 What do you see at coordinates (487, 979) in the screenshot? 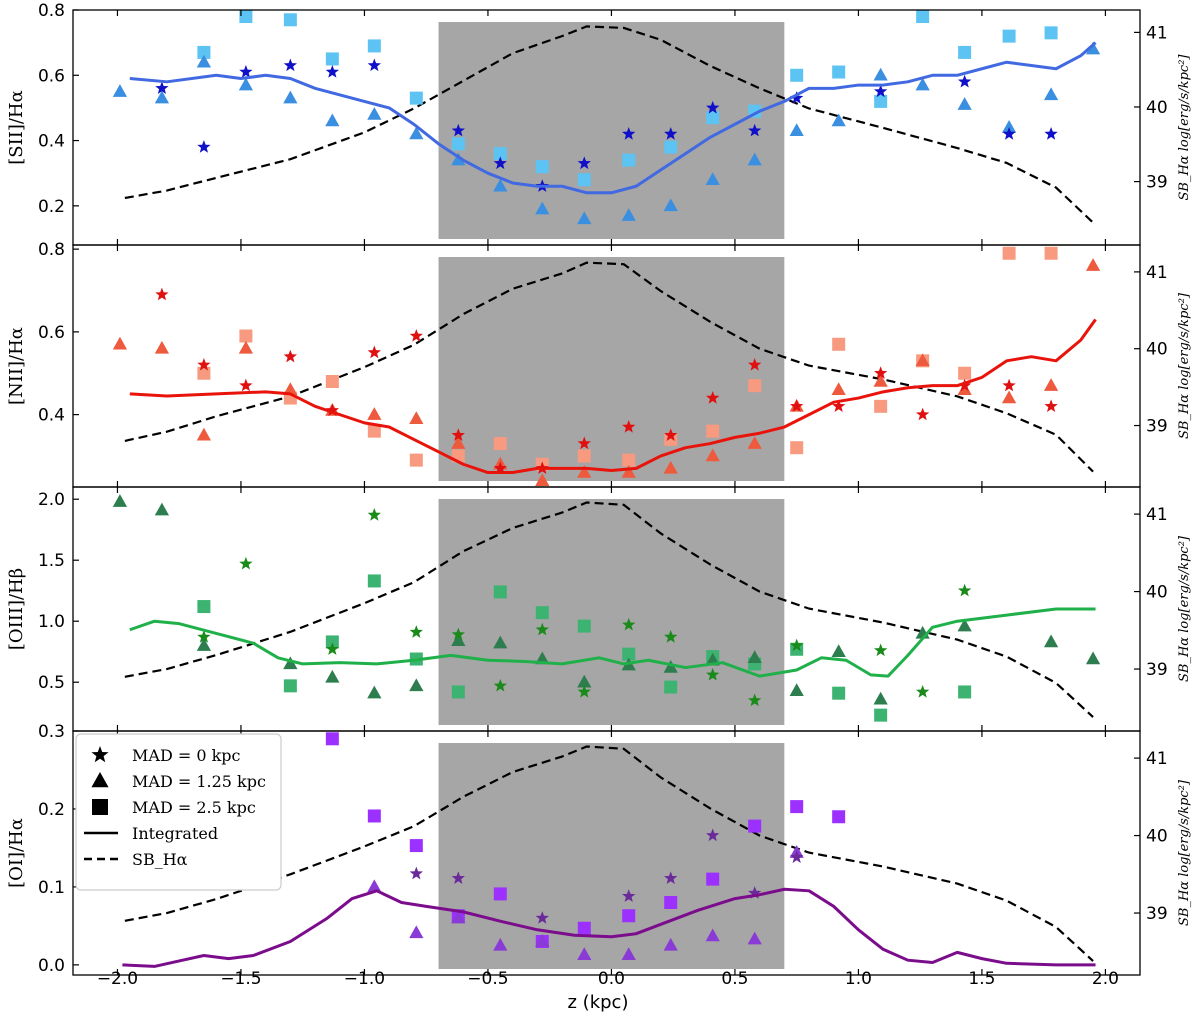
I see `x-tick-label: −0.5` at bounding box center [487, 979].